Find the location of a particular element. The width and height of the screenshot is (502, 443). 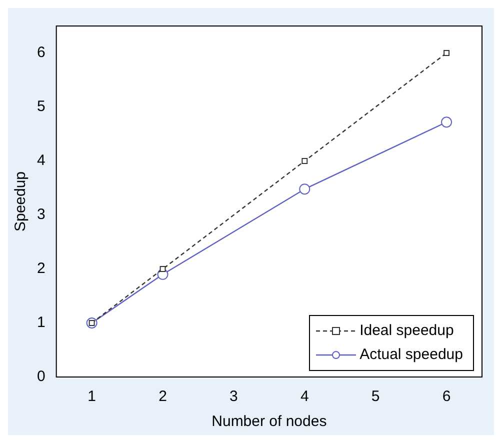

x-tick-label: 3 is located at coordinates (234, 397).